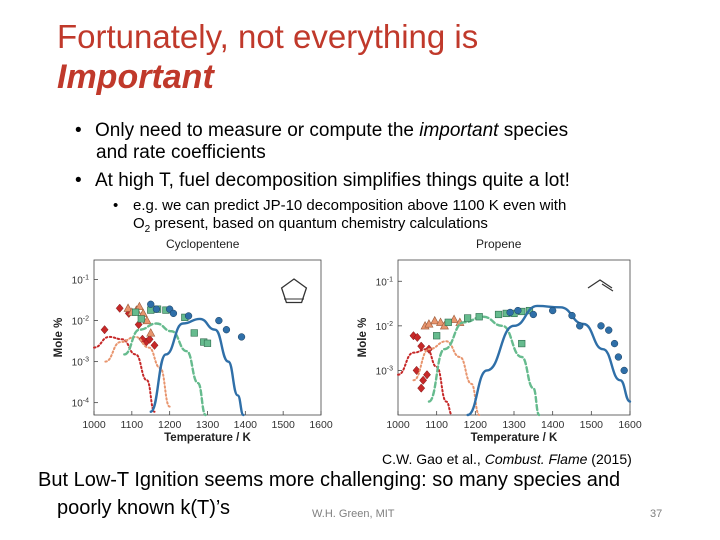 The height and width of the screenshot is (540, 720). I want to click on bullet-1-continuation: and rate coefficients, so click(181, 152).